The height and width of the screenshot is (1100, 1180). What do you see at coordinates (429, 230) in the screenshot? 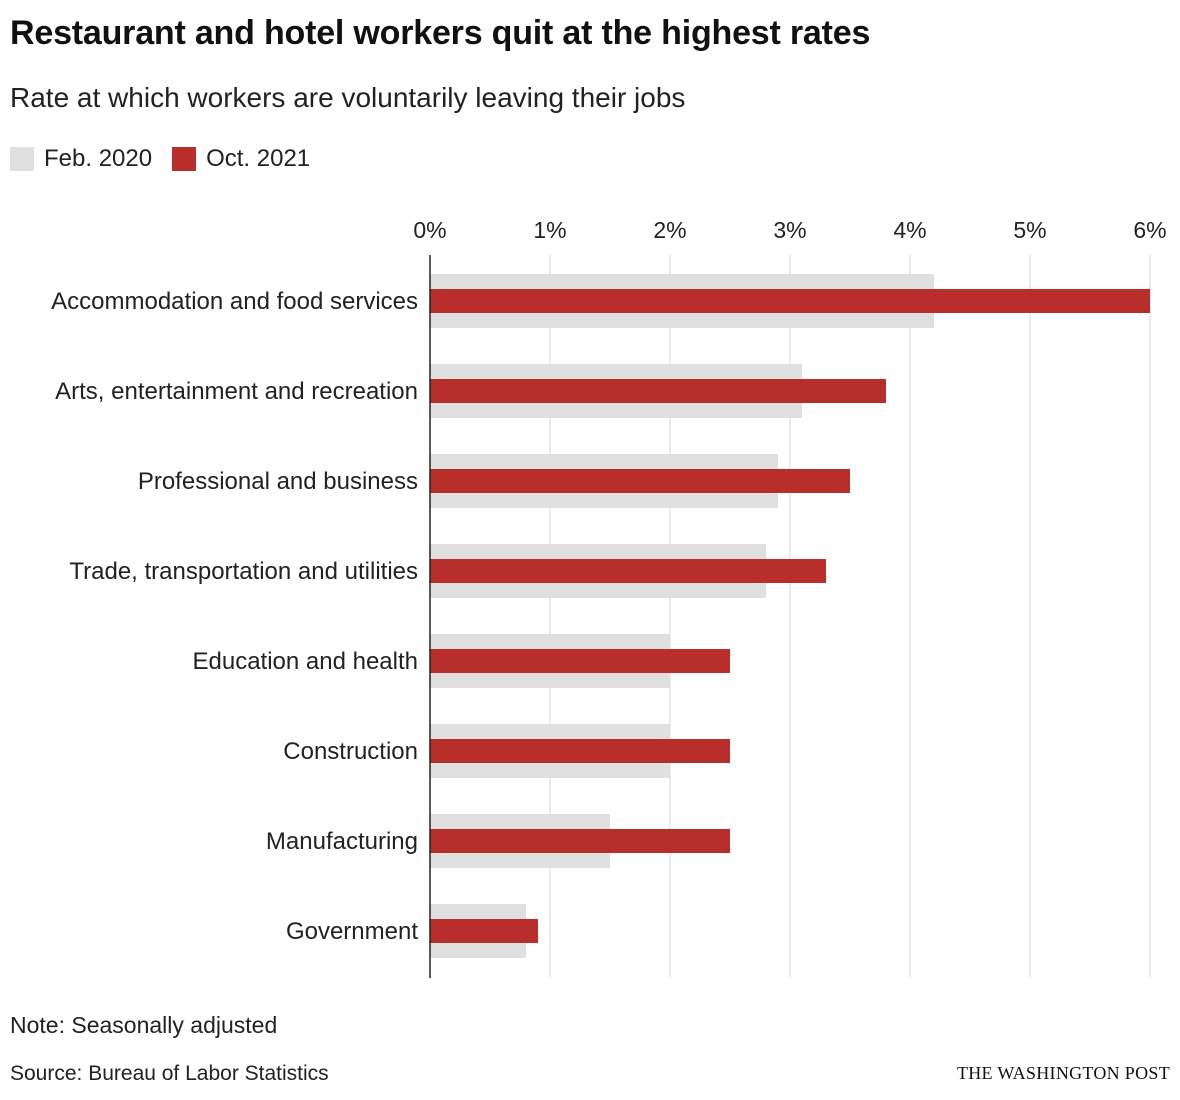
I see `x-tick-label: 0%` at bounding box center [429, 230].